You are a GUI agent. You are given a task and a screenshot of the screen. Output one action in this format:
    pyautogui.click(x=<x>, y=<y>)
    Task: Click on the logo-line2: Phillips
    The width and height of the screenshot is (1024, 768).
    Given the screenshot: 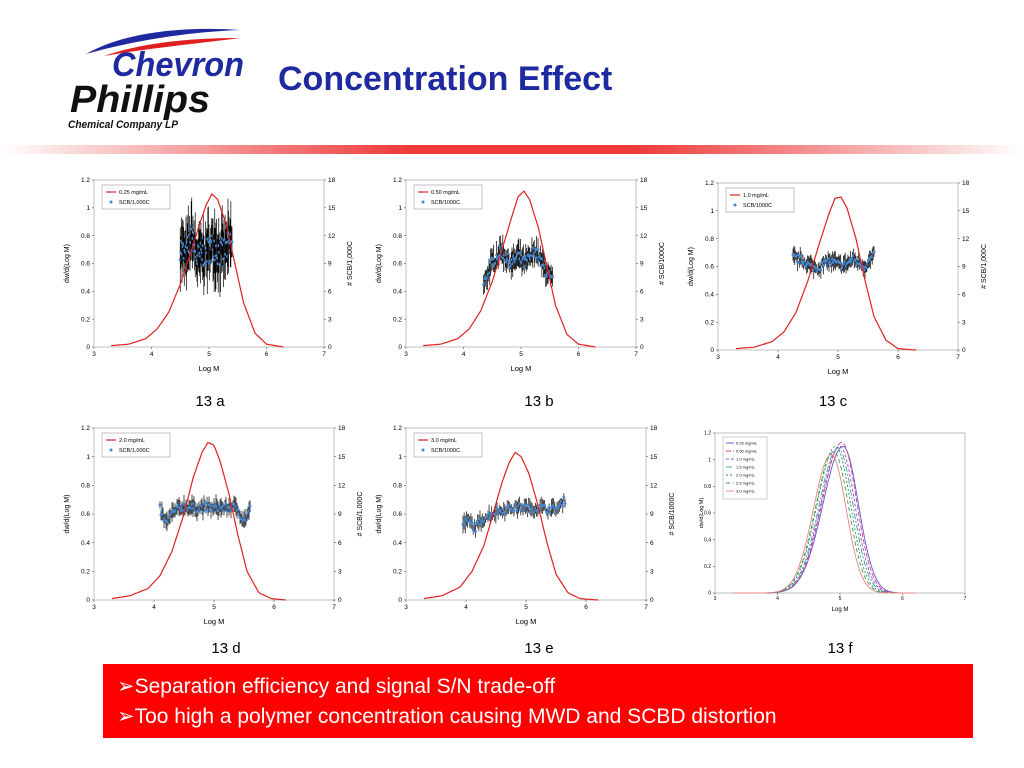 What is the action you would take?
    pyautogui.click(x=140, y=100)
    